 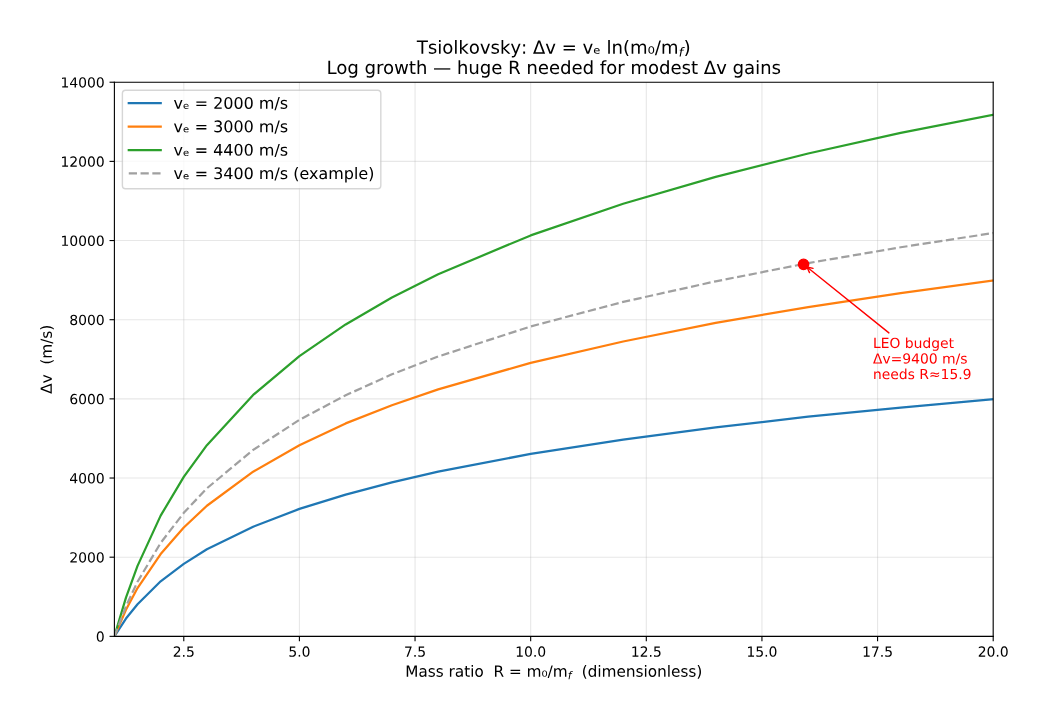 What do you see at coordinates (553, 672) in the screenshot?
I see `x-axis-title: Mass ratio R = m₀/m$_{f}$ (dimensionless)` at bounding box center [553, 672].